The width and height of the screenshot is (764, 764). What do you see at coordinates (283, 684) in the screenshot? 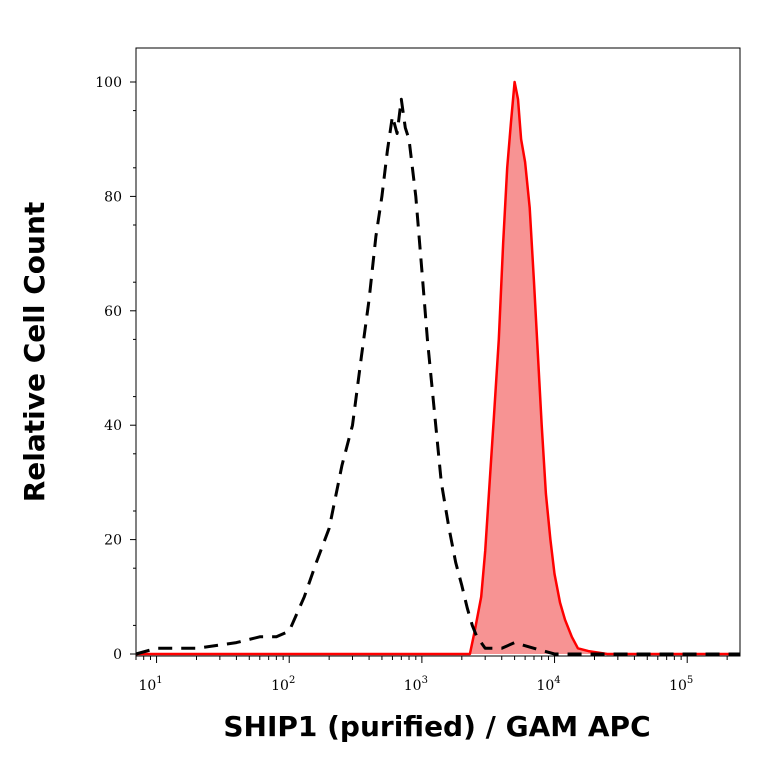
I see `x-tick-label-1: 10²` at bounding box center [283, 684].